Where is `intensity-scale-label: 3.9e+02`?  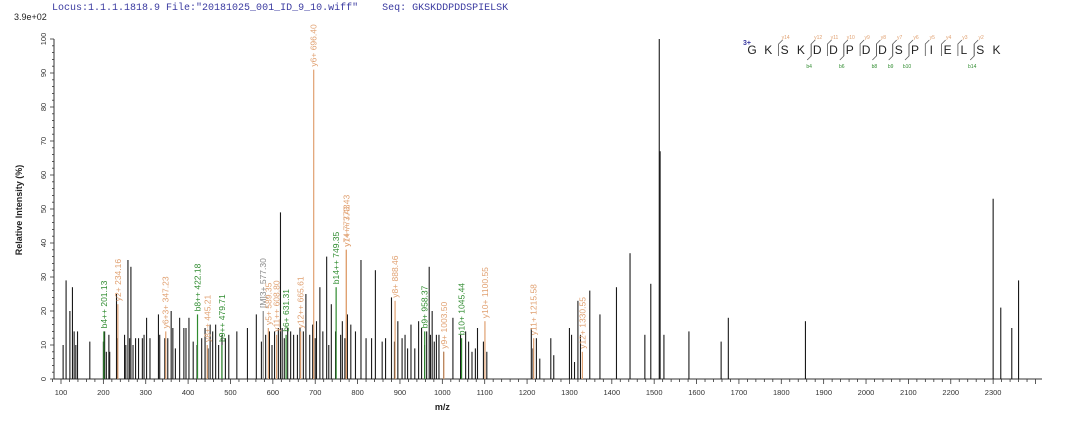
intensity-scale-label: 3.9e+02 is located at coordinates (30, 17).